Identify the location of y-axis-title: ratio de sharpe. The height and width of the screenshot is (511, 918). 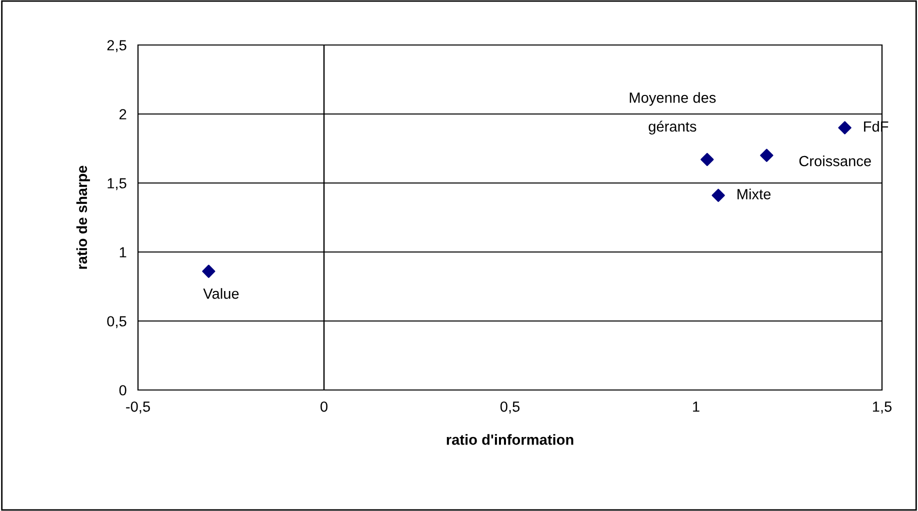
(83, 217).